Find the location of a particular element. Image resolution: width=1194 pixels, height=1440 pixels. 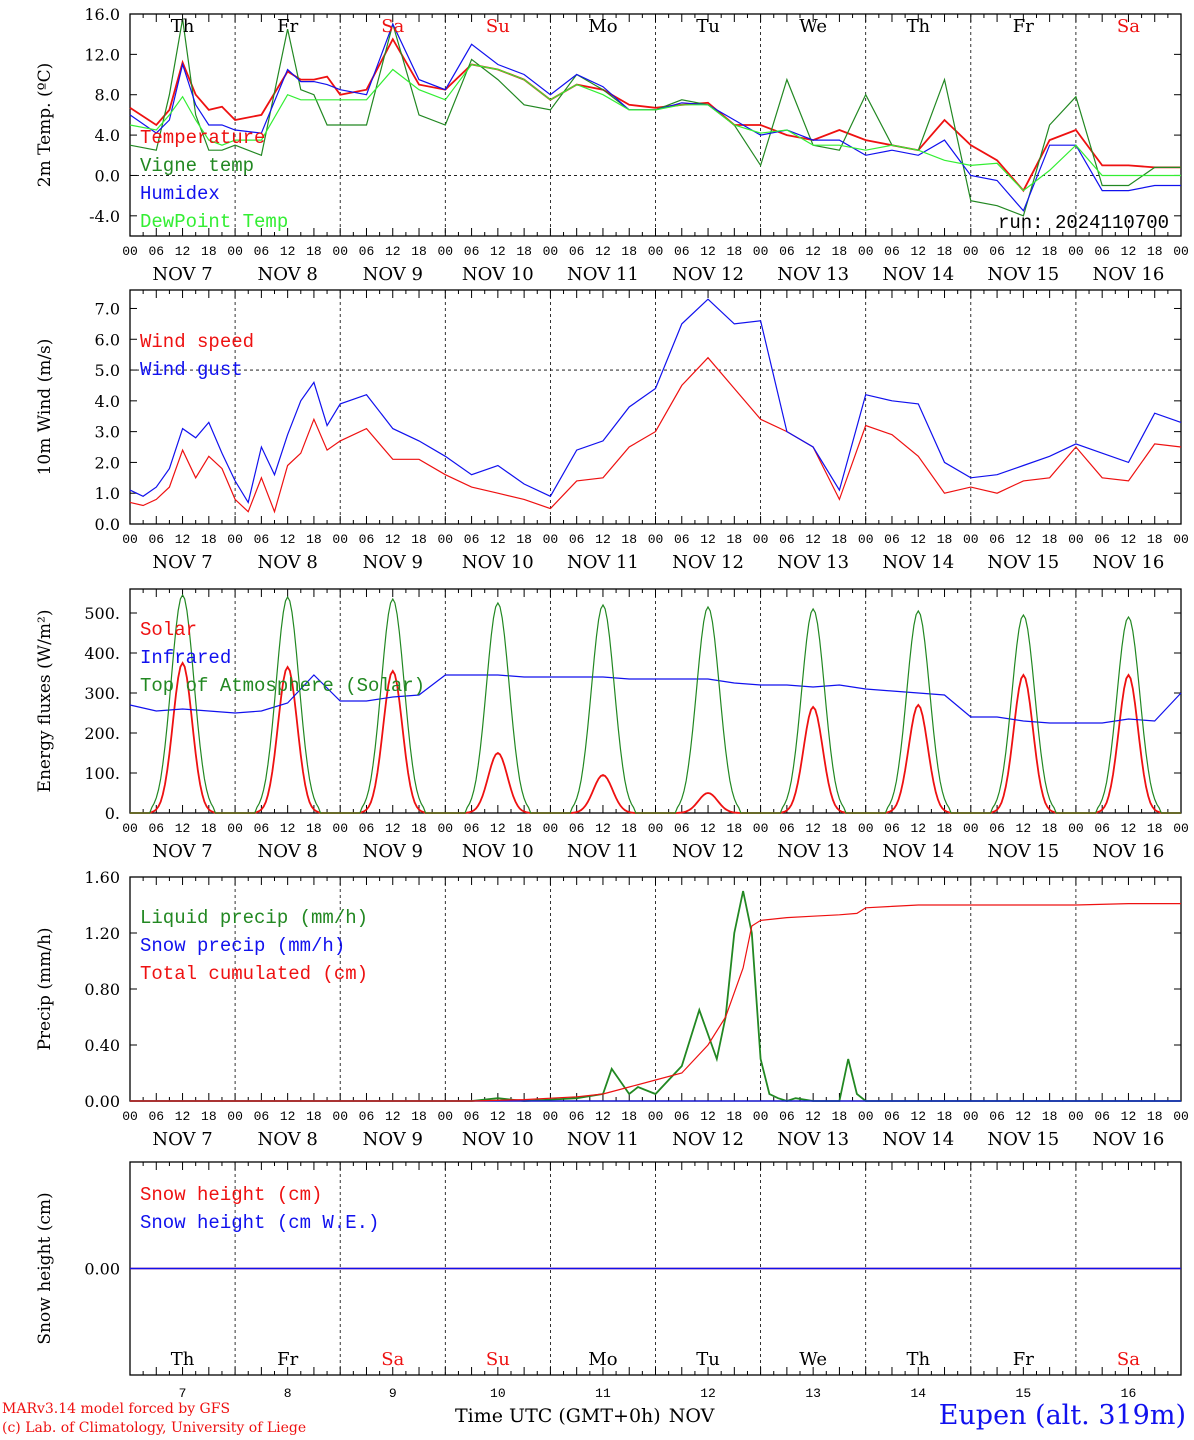

legend-entry: Liquid precip (mm/h) is located at coordinates (254, 918).